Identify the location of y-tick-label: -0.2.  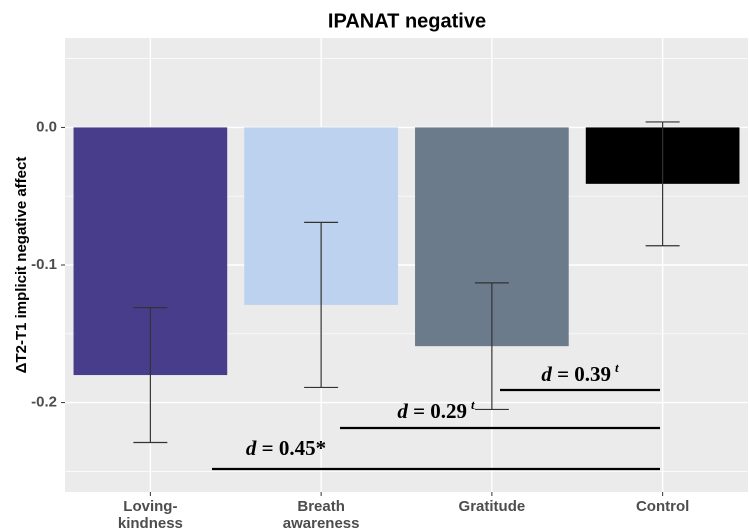
(44, 402).